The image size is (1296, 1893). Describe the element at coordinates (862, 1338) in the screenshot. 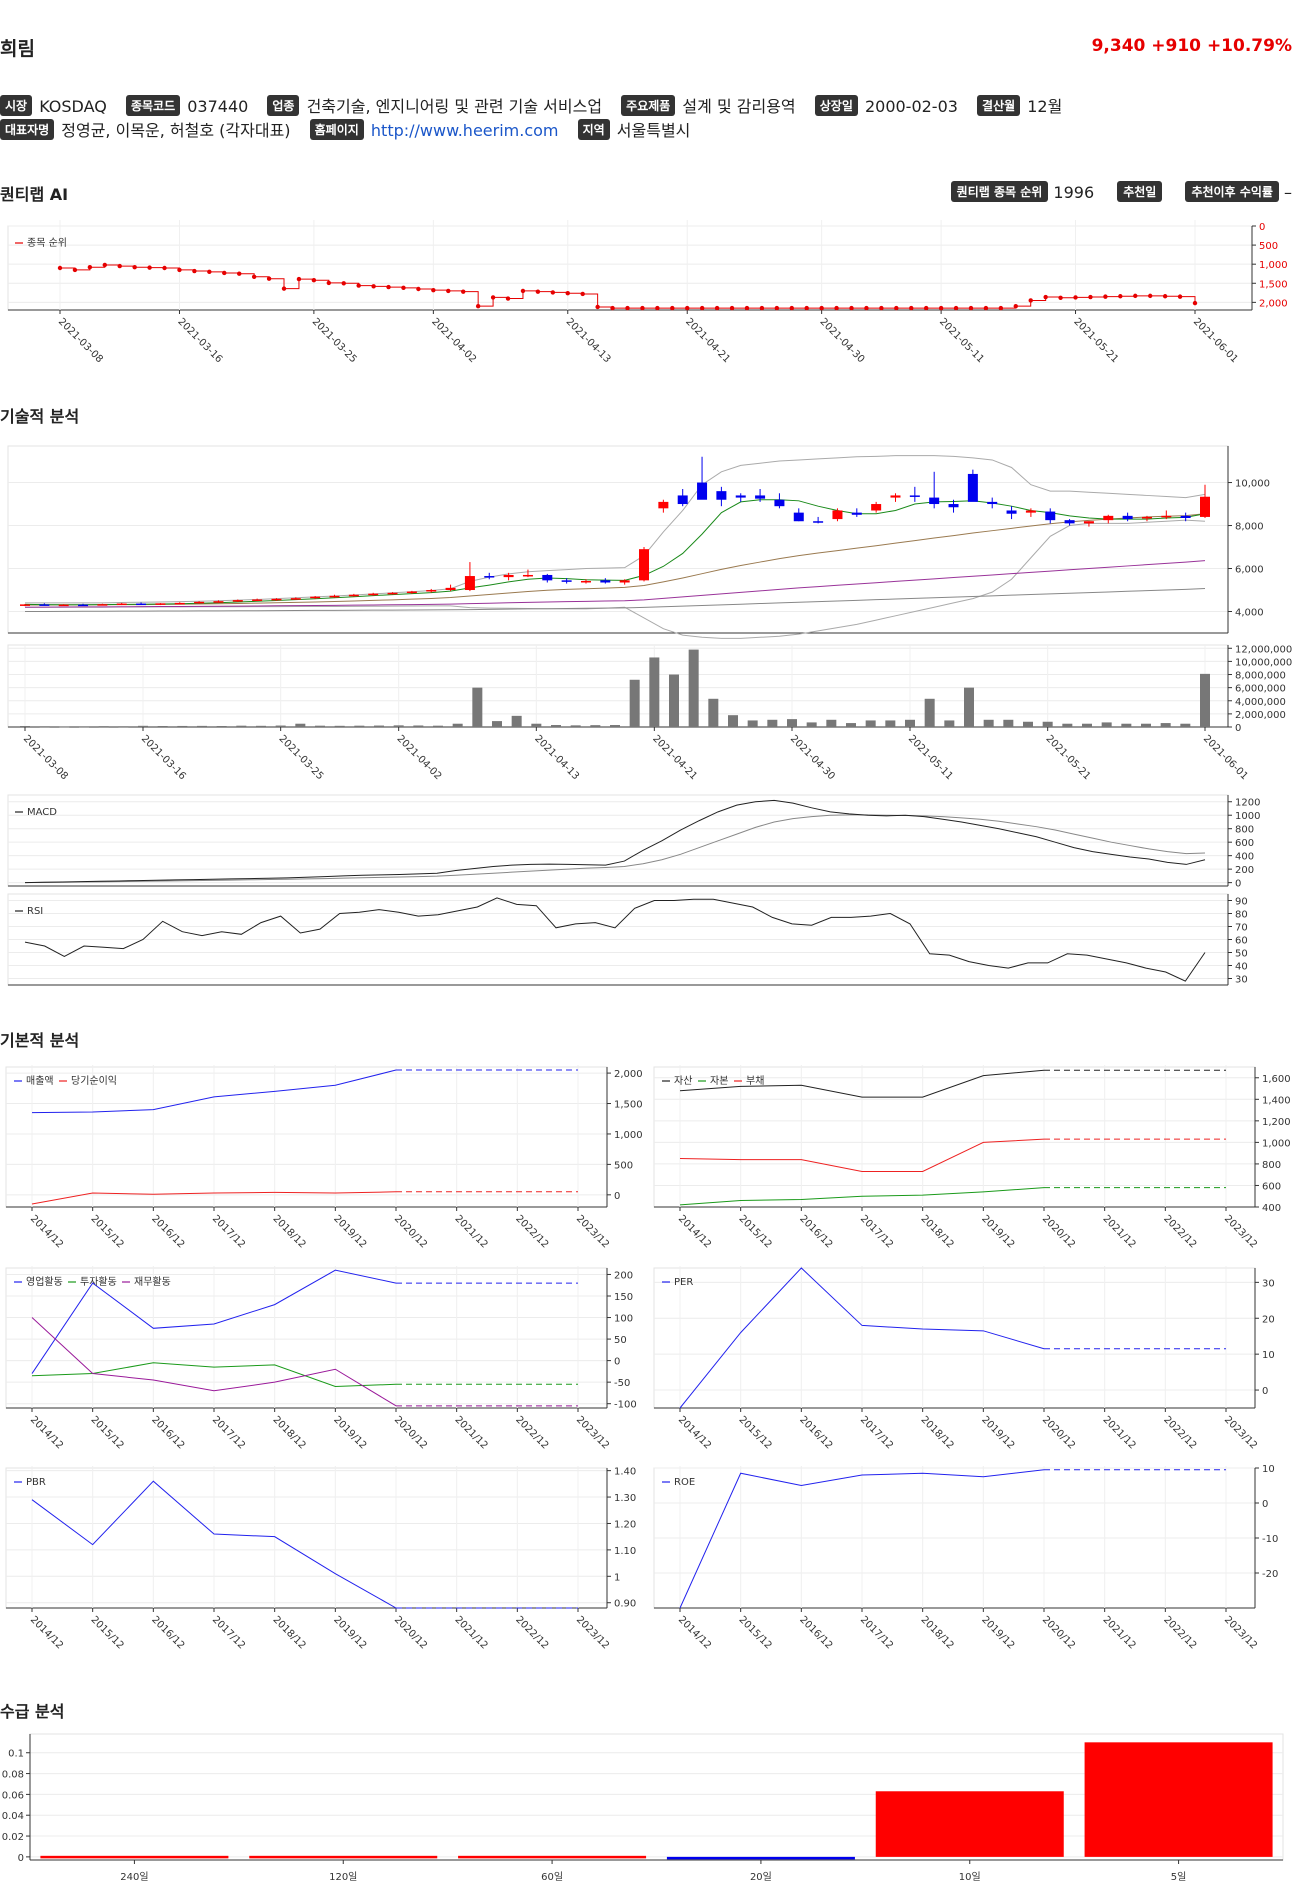

I see `per-series-line` at that location.